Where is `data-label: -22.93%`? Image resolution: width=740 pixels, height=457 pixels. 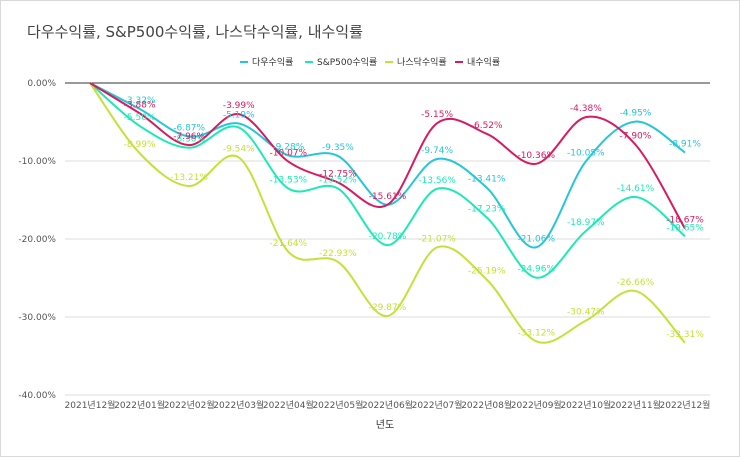
data-label: -22.93% is located at coordinates (338, 254).